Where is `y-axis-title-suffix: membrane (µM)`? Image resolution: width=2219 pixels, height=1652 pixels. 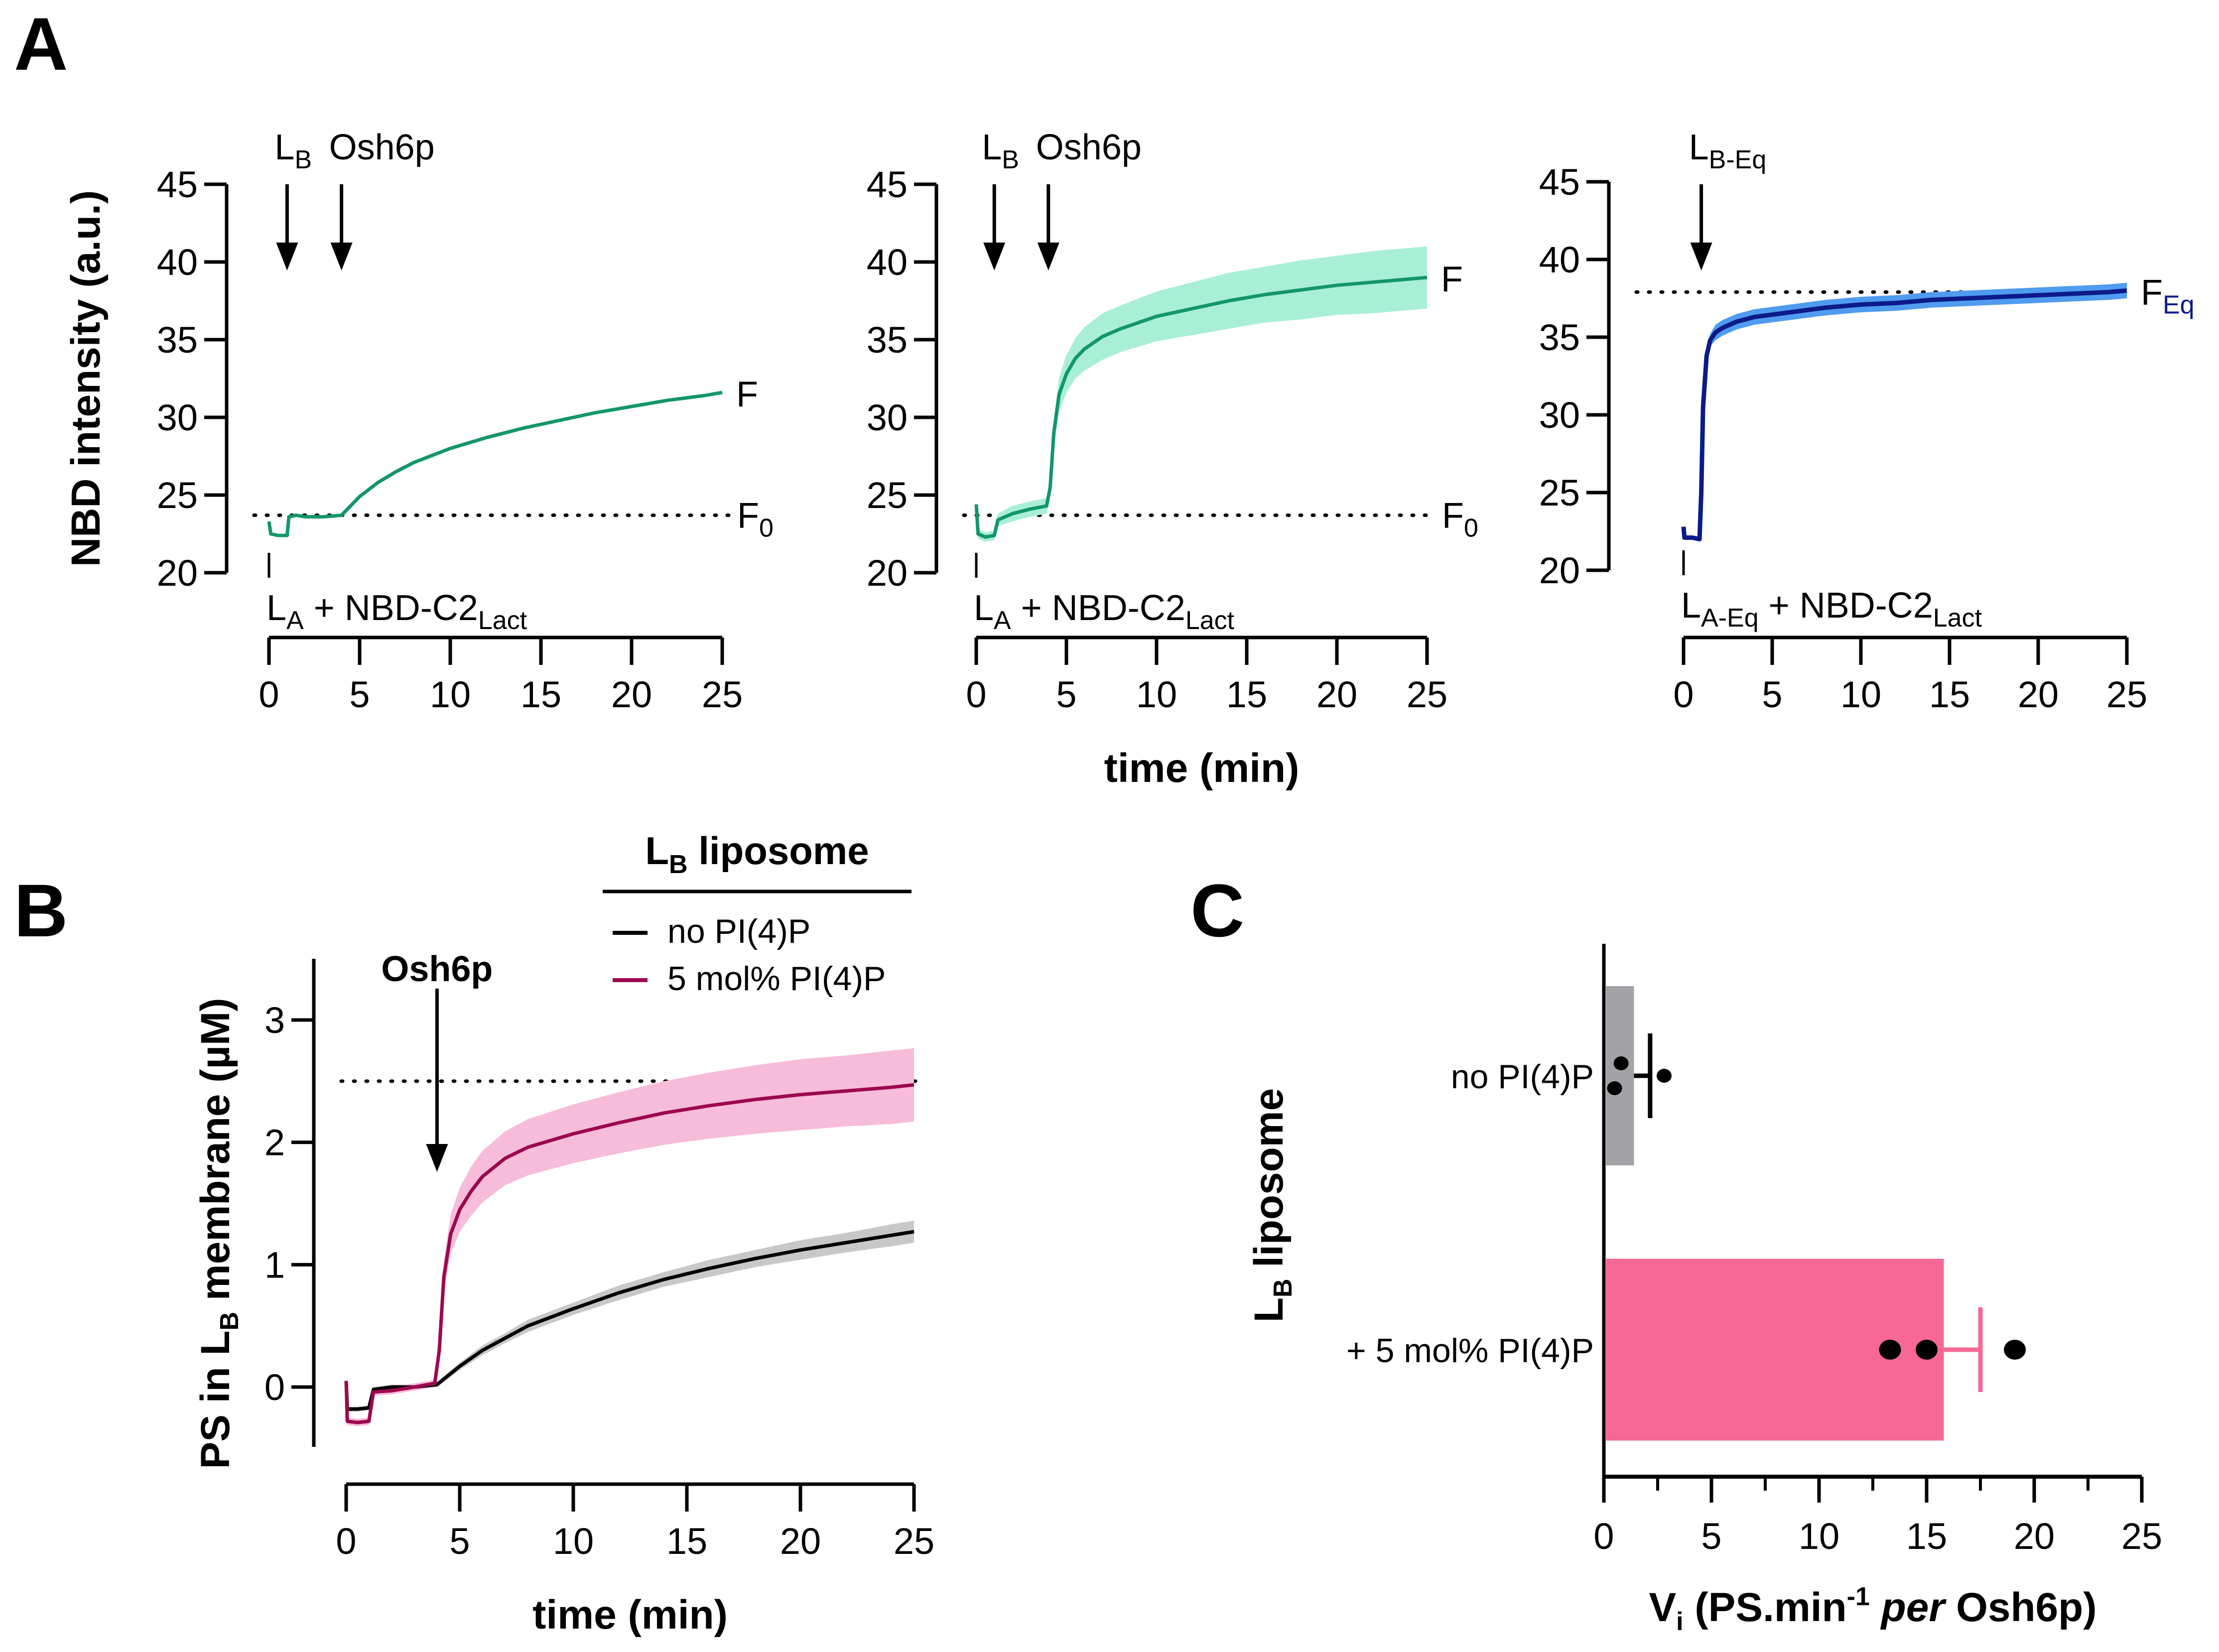
y-axis-title-suffix: membrane (µM) is located at coordinates (215, 1155).